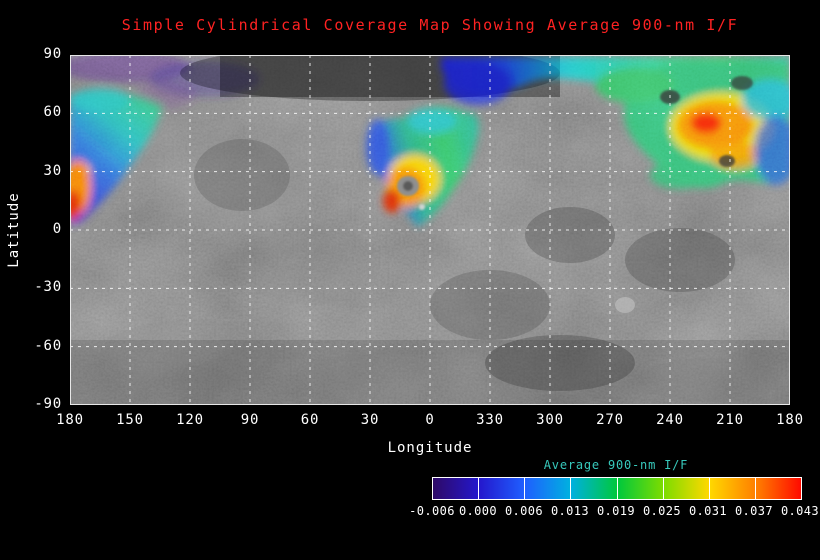 The height and width of the screenshot is (560, 820). I want to click on x-tick-label: 0, so click(430, 420).